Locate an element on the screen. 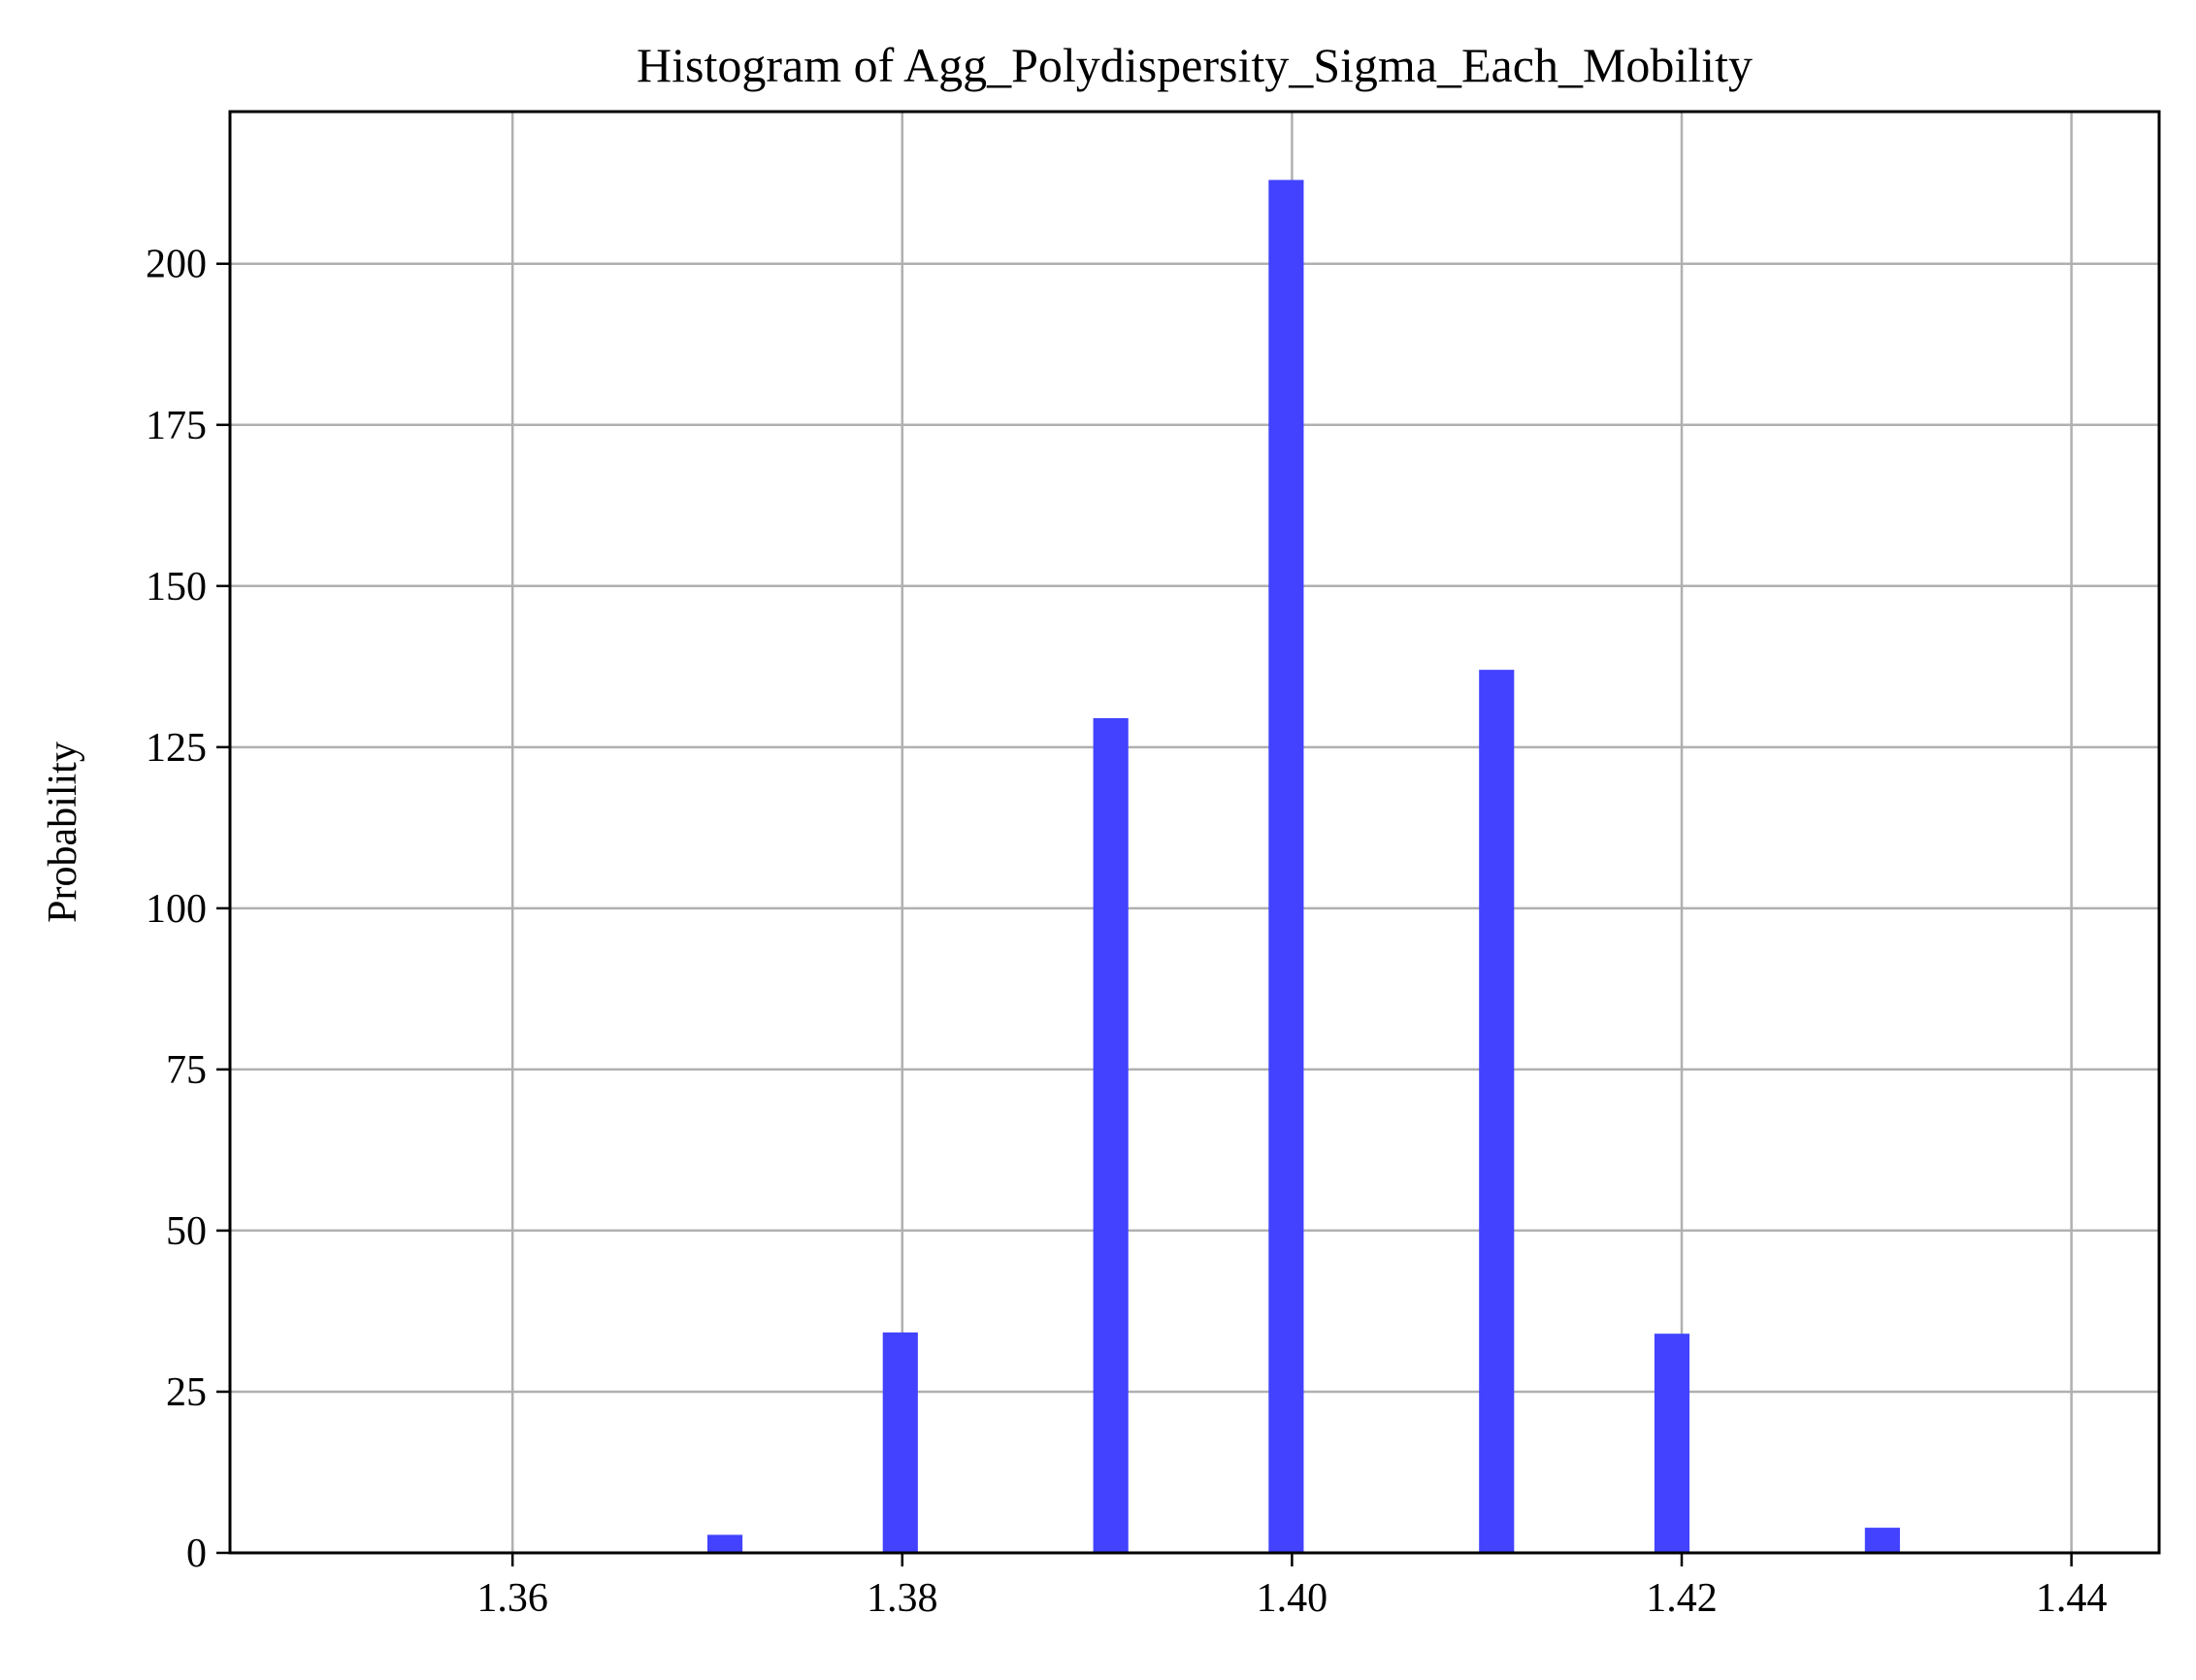 The image size is (2196, 1680). x-tick-label: 1.36 is located at coordinates (512, 1598).